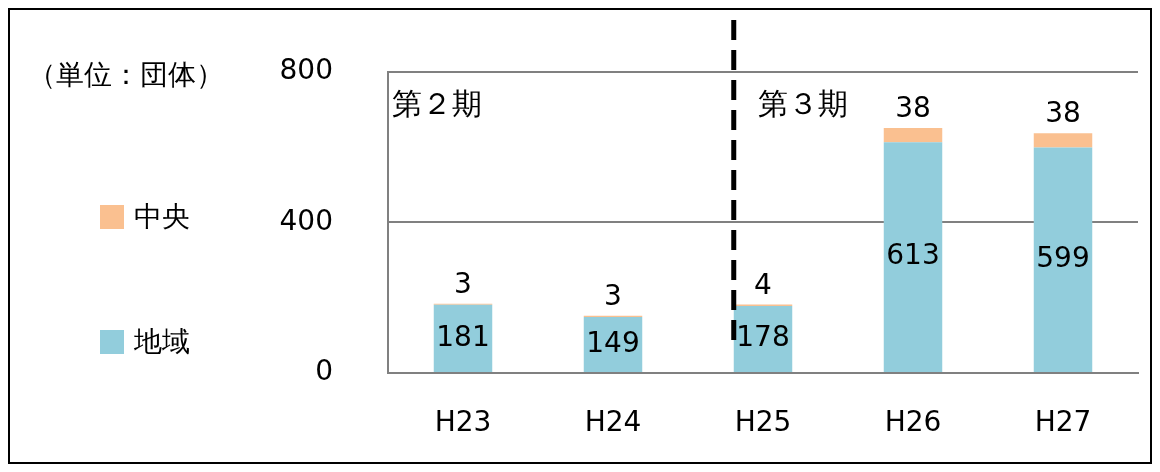 The image size is (1160, 472). I want to click on data-label: 149, so click(613, 342).